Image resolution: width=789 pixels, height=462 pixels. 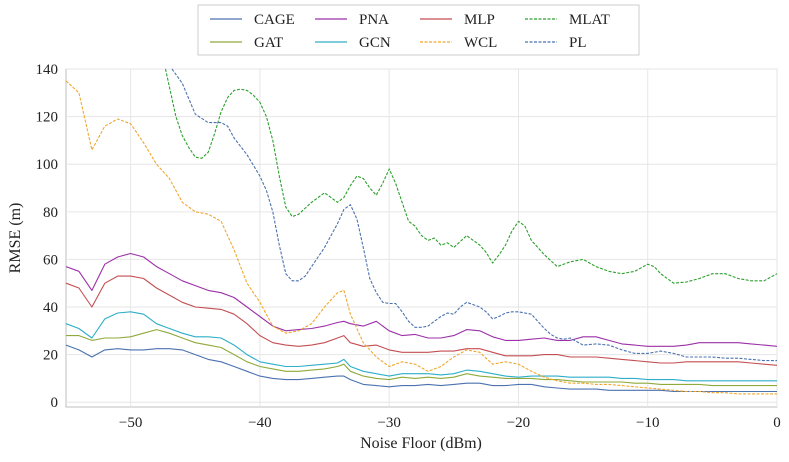 What do you see at coordinates (421, 443) in the screenshot?
I see `x-axis-title: Noise Floor (dBm)` at bounding box center [421, 443].